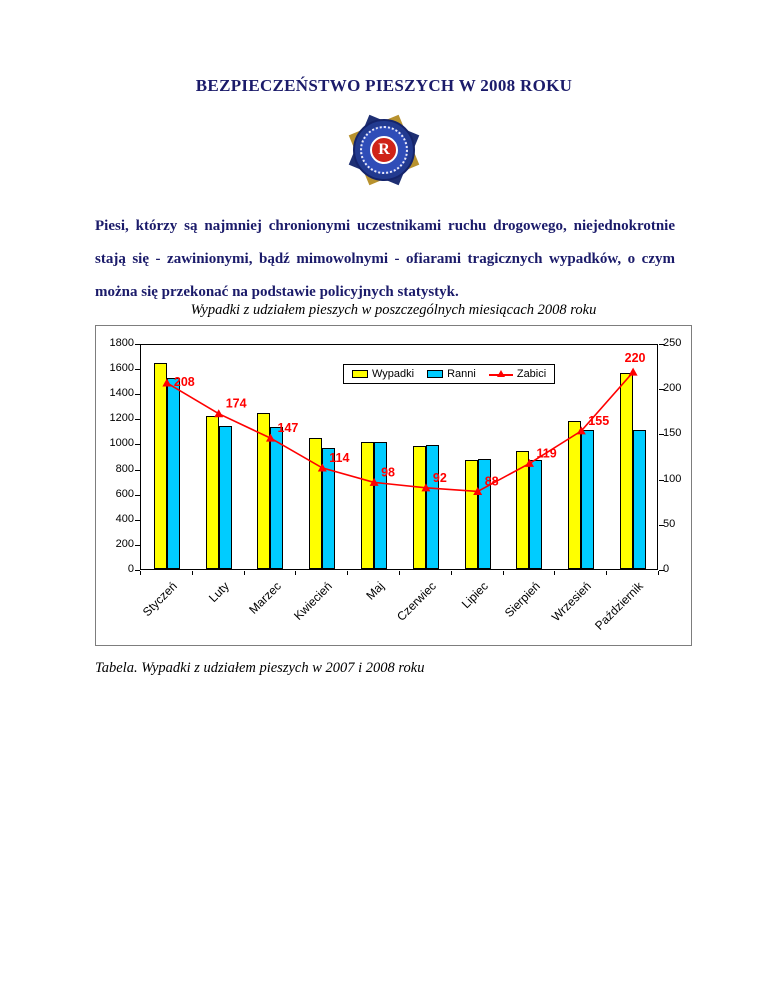 This screenshot has width=768, height=994. I want to click on police-logo: R, so click(384, 150).